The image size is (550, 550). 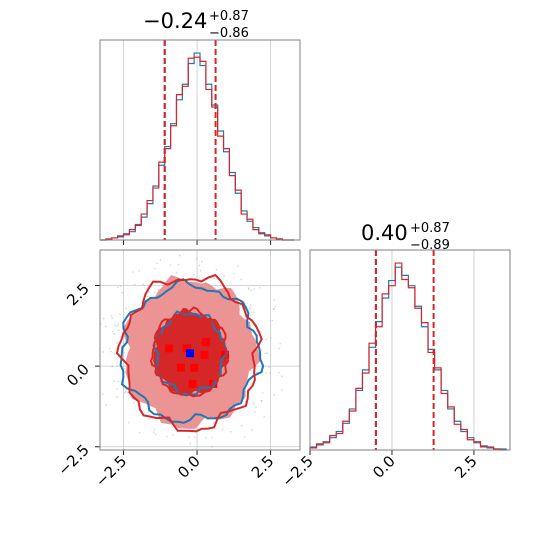 What do you see at coordinates (73, 460) in the screenshot?
I see `y-tick-label-0: −2.5` at bounding box center [73, 460].